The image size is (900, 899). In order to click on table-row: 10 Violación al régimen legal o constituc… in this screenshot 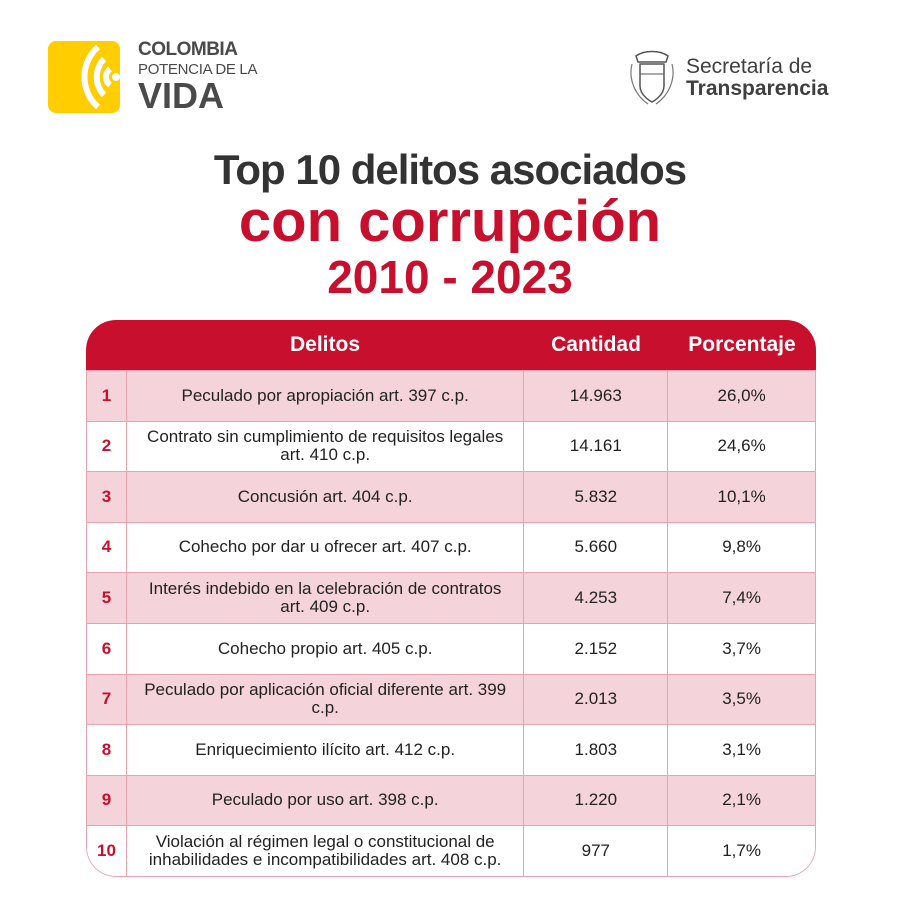, I will do `click(451, 850)`.